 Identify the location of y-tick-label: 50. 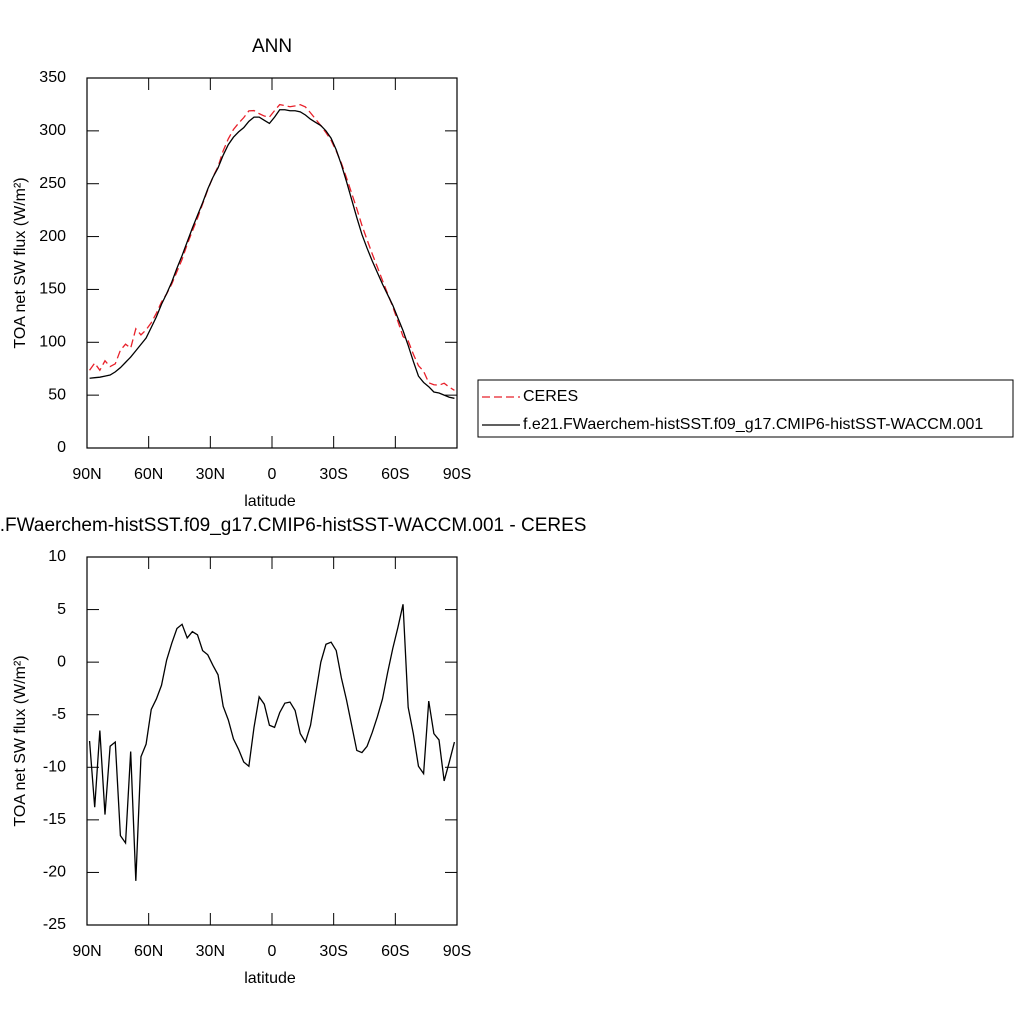
(57, 394).